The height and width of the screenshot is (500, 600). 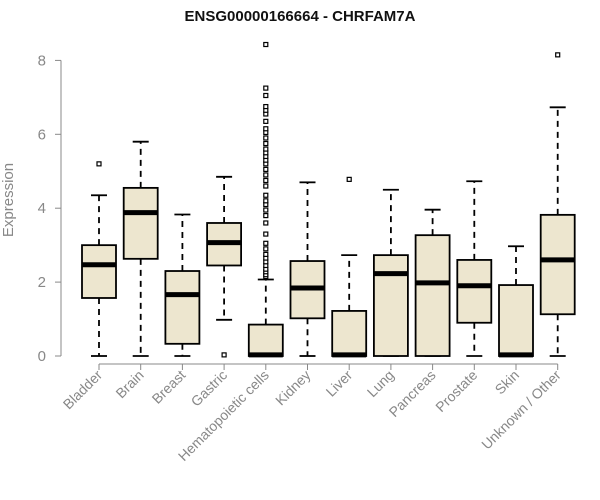 What do you see at coordinates (42, 60) in the screenshot?
I see `y-tick-label: 8` at bounding box center [42, 60].